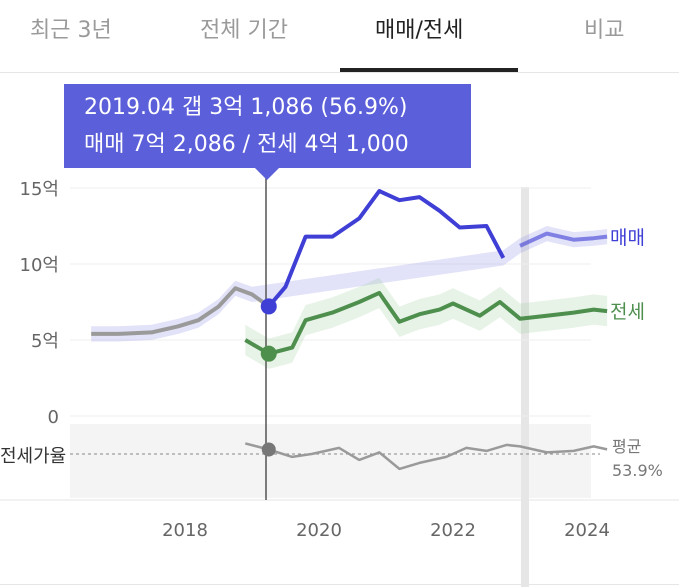  What do you see at coordinates (627, 312) in the screenshot?
I see `jeonse-series-label: 전세` at bounding box center [627, 312].